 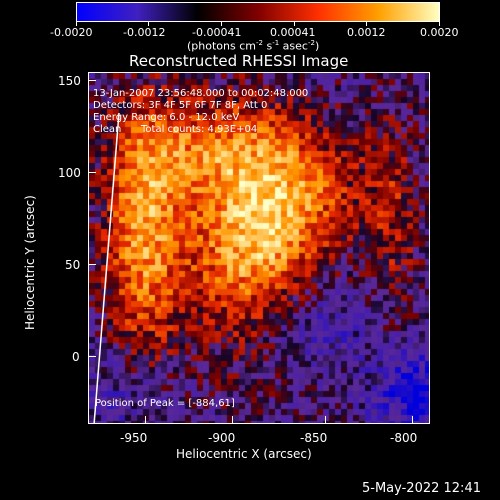 What do you see at coordinates (439, 32) in the screenshot?
I see `colorbar-tick-label: 0.0020` at bounding box center [439, 32].